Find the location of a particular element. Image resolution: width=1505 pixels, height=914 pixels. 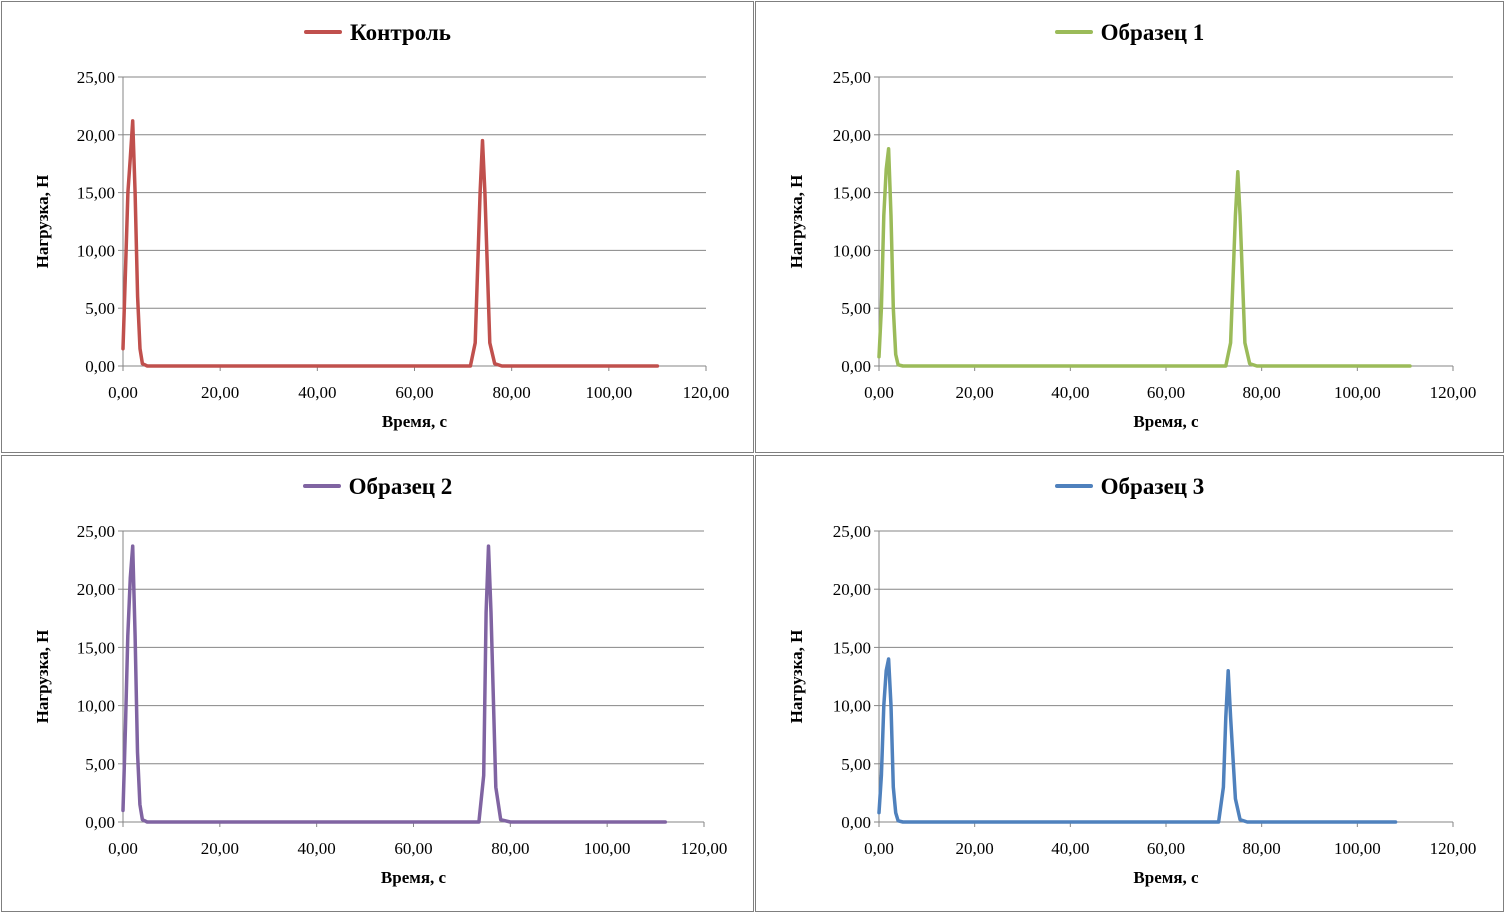

chart-legend: Образец 2 is located at coordinates (377, 487).